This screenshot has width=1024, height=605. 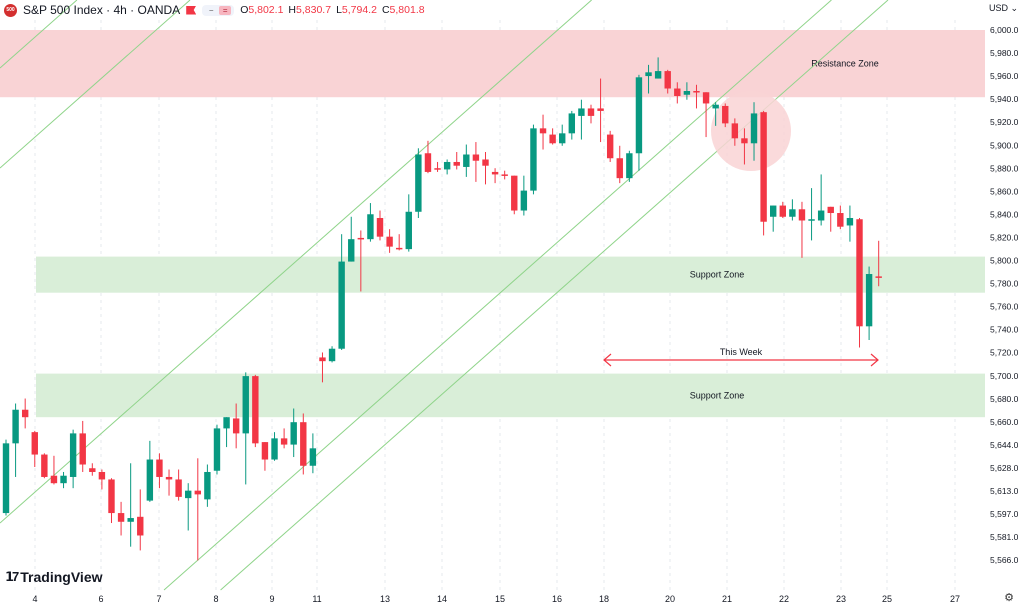 I want to click on y-tick-label: 5,980.0, so click(x=1004, y=53).